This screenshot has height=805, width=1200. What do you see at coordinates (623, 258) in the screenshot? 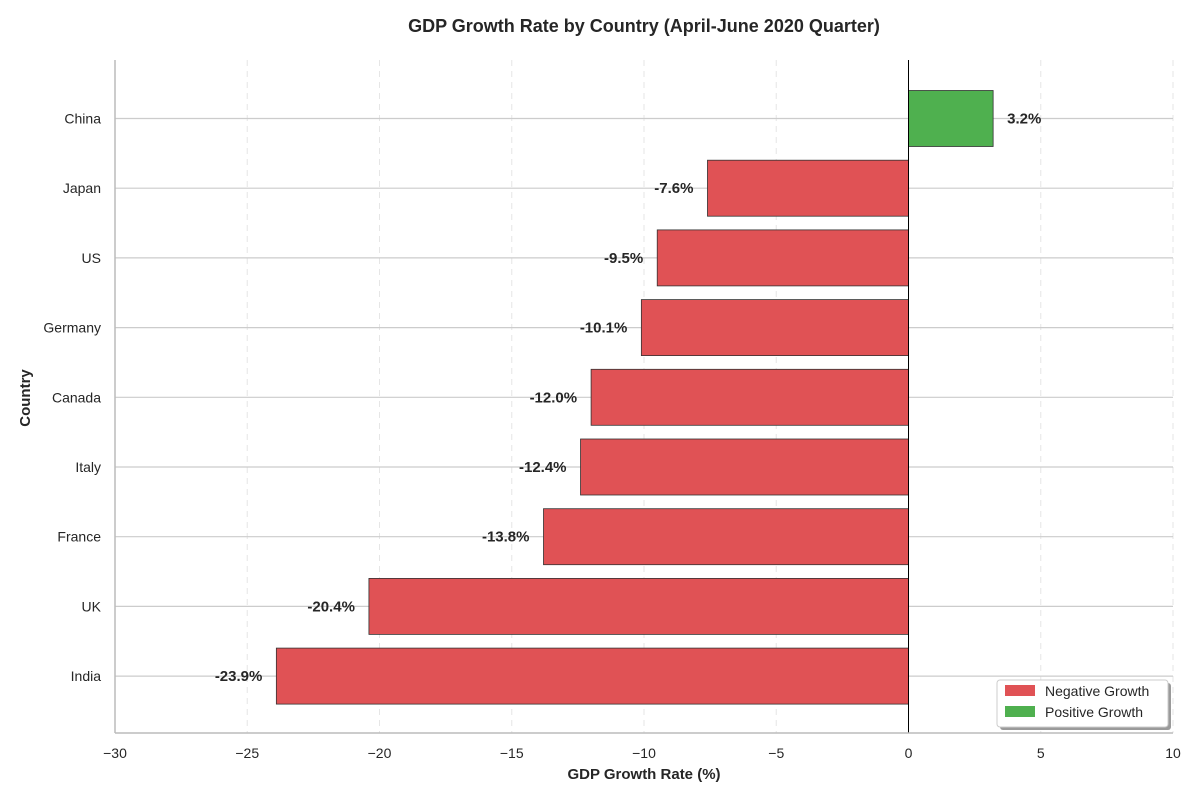
I see `data-label: -9.5%` at bounding box center [623, 258].